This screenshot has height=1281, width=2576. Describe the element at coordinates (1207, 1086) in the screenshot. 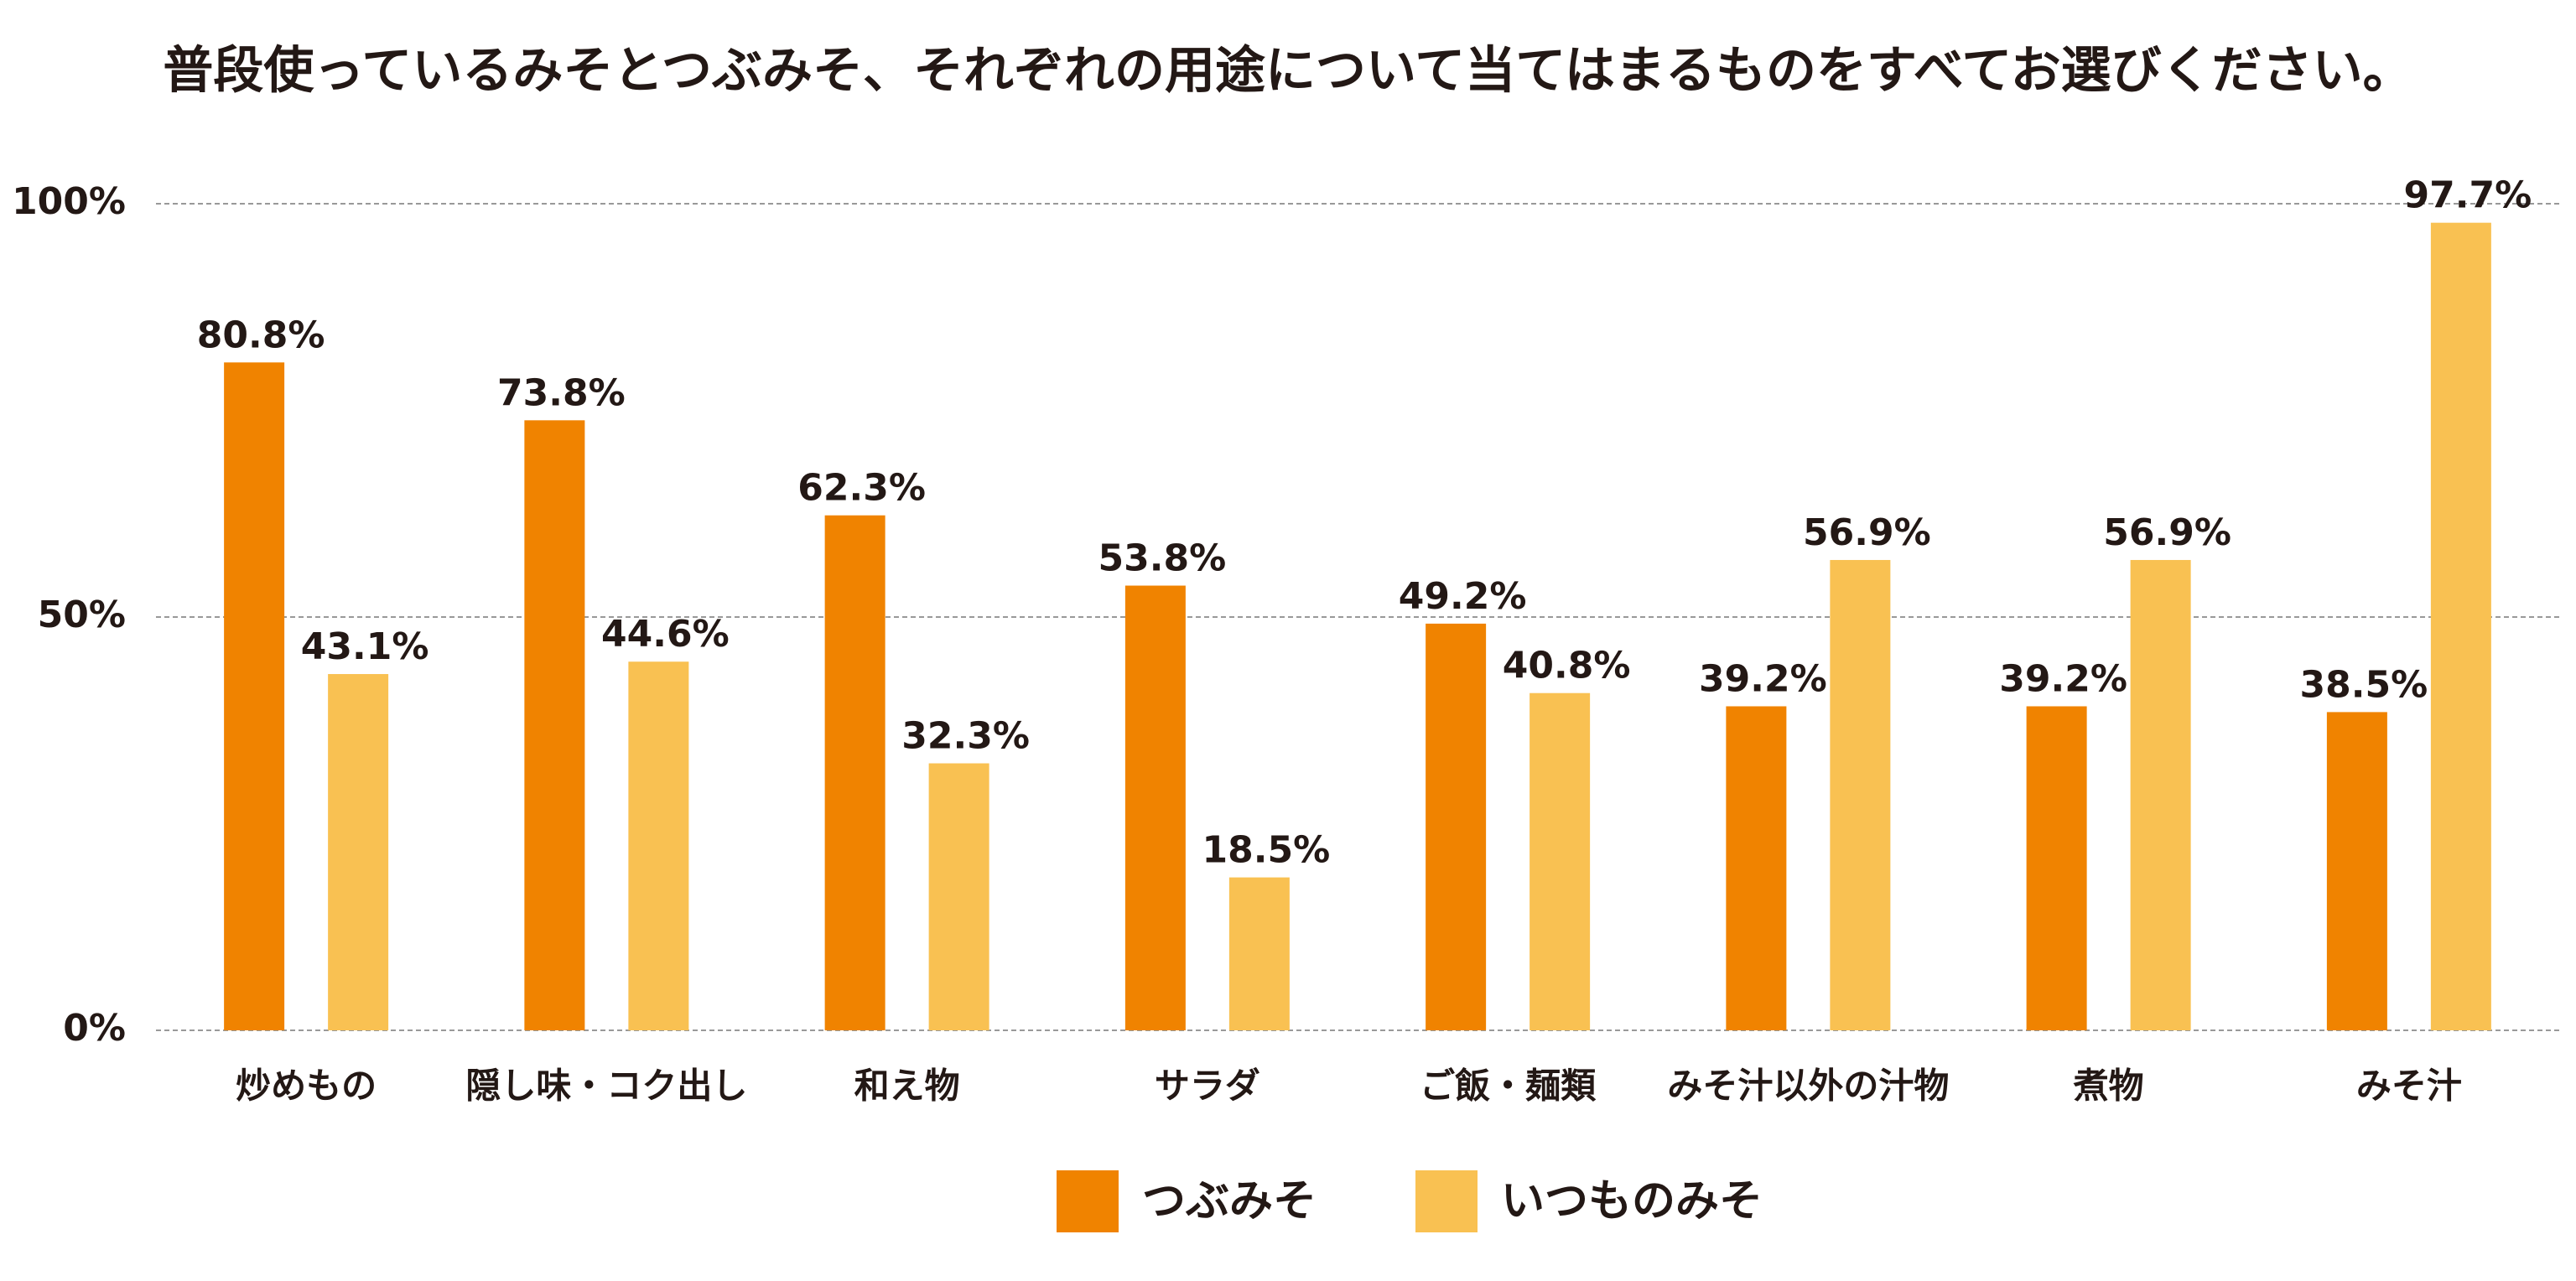

I see `x-tick-label: サラダ` at that location.